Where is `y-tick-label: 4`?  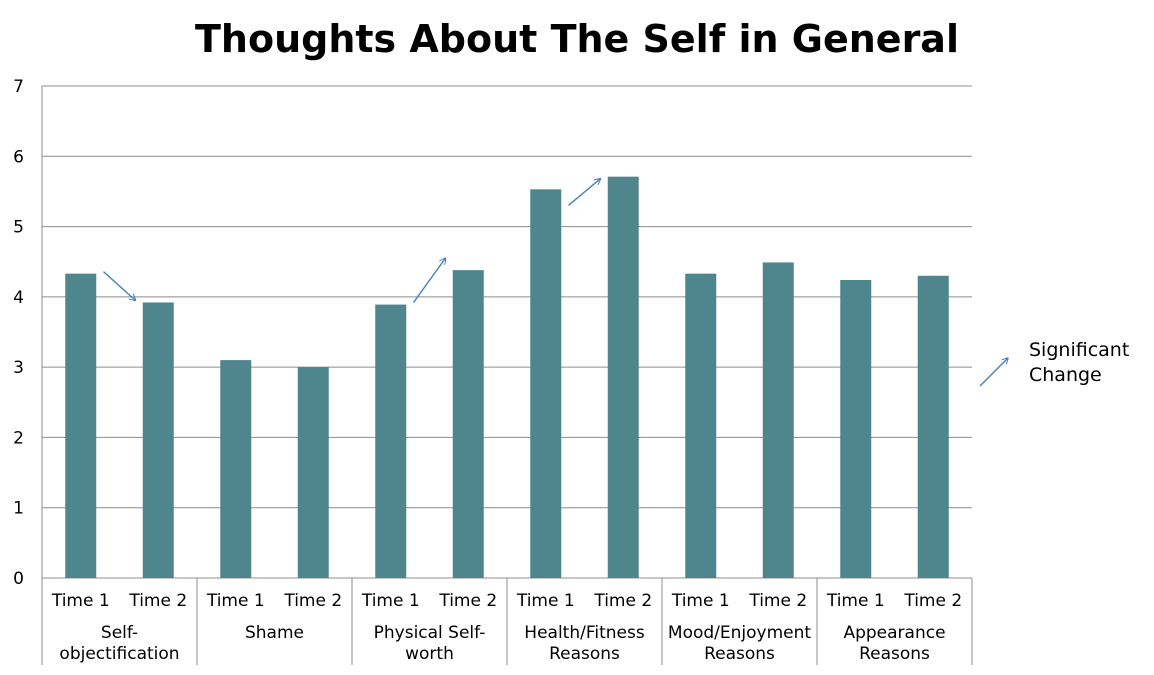 y-tick-label: 4 is located at coordinates (18, 298).